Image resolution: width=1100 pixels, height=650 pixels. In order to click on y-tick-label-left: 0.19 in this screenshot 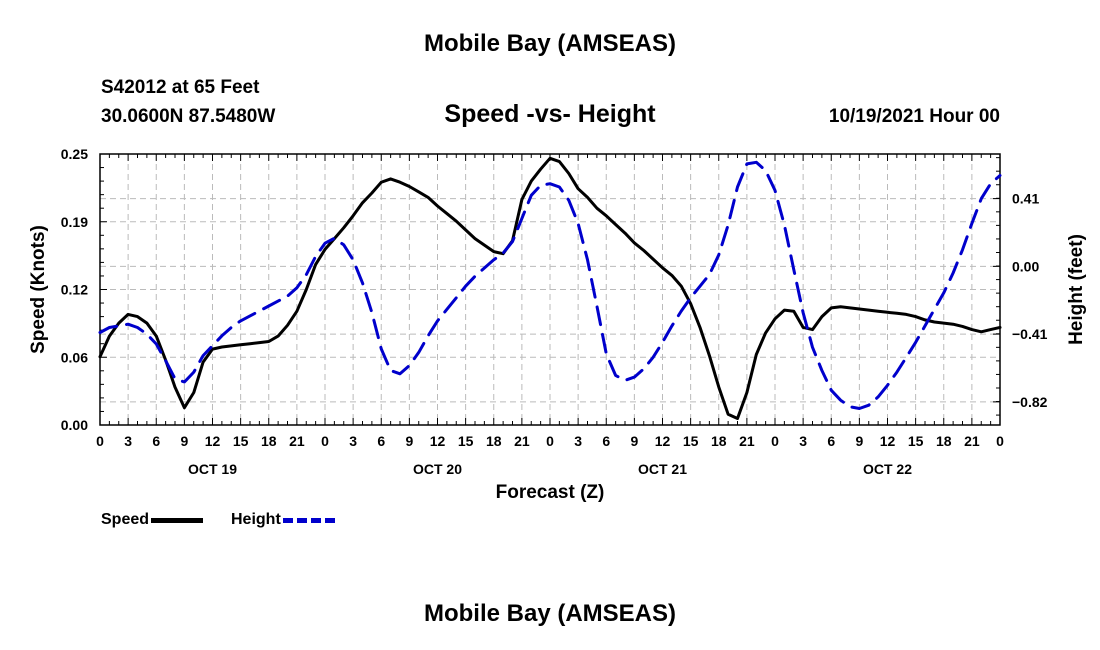, I will do `click(74, 222)`.